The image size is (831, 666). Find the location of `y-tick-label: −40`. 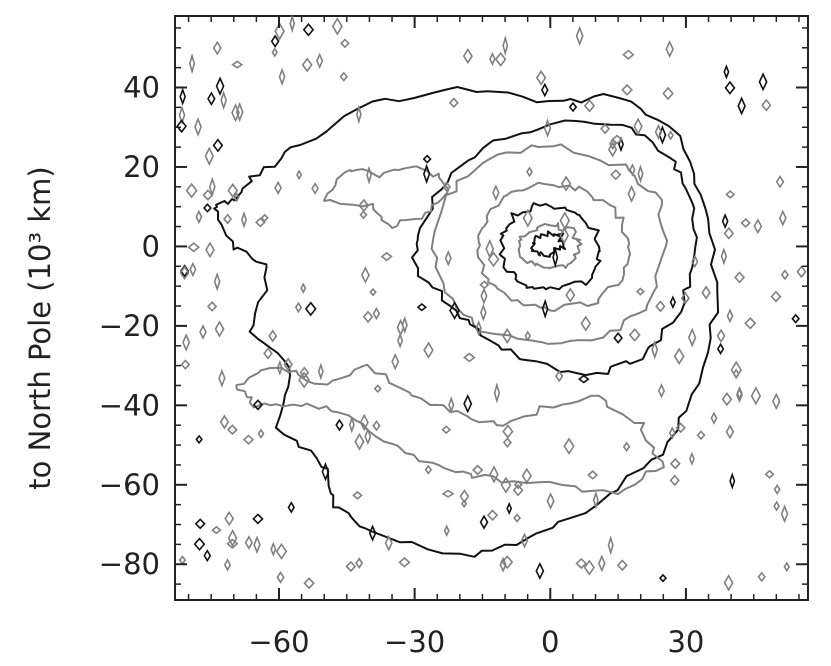

y-tick-label: −40 is located at coordinates (129, 405).